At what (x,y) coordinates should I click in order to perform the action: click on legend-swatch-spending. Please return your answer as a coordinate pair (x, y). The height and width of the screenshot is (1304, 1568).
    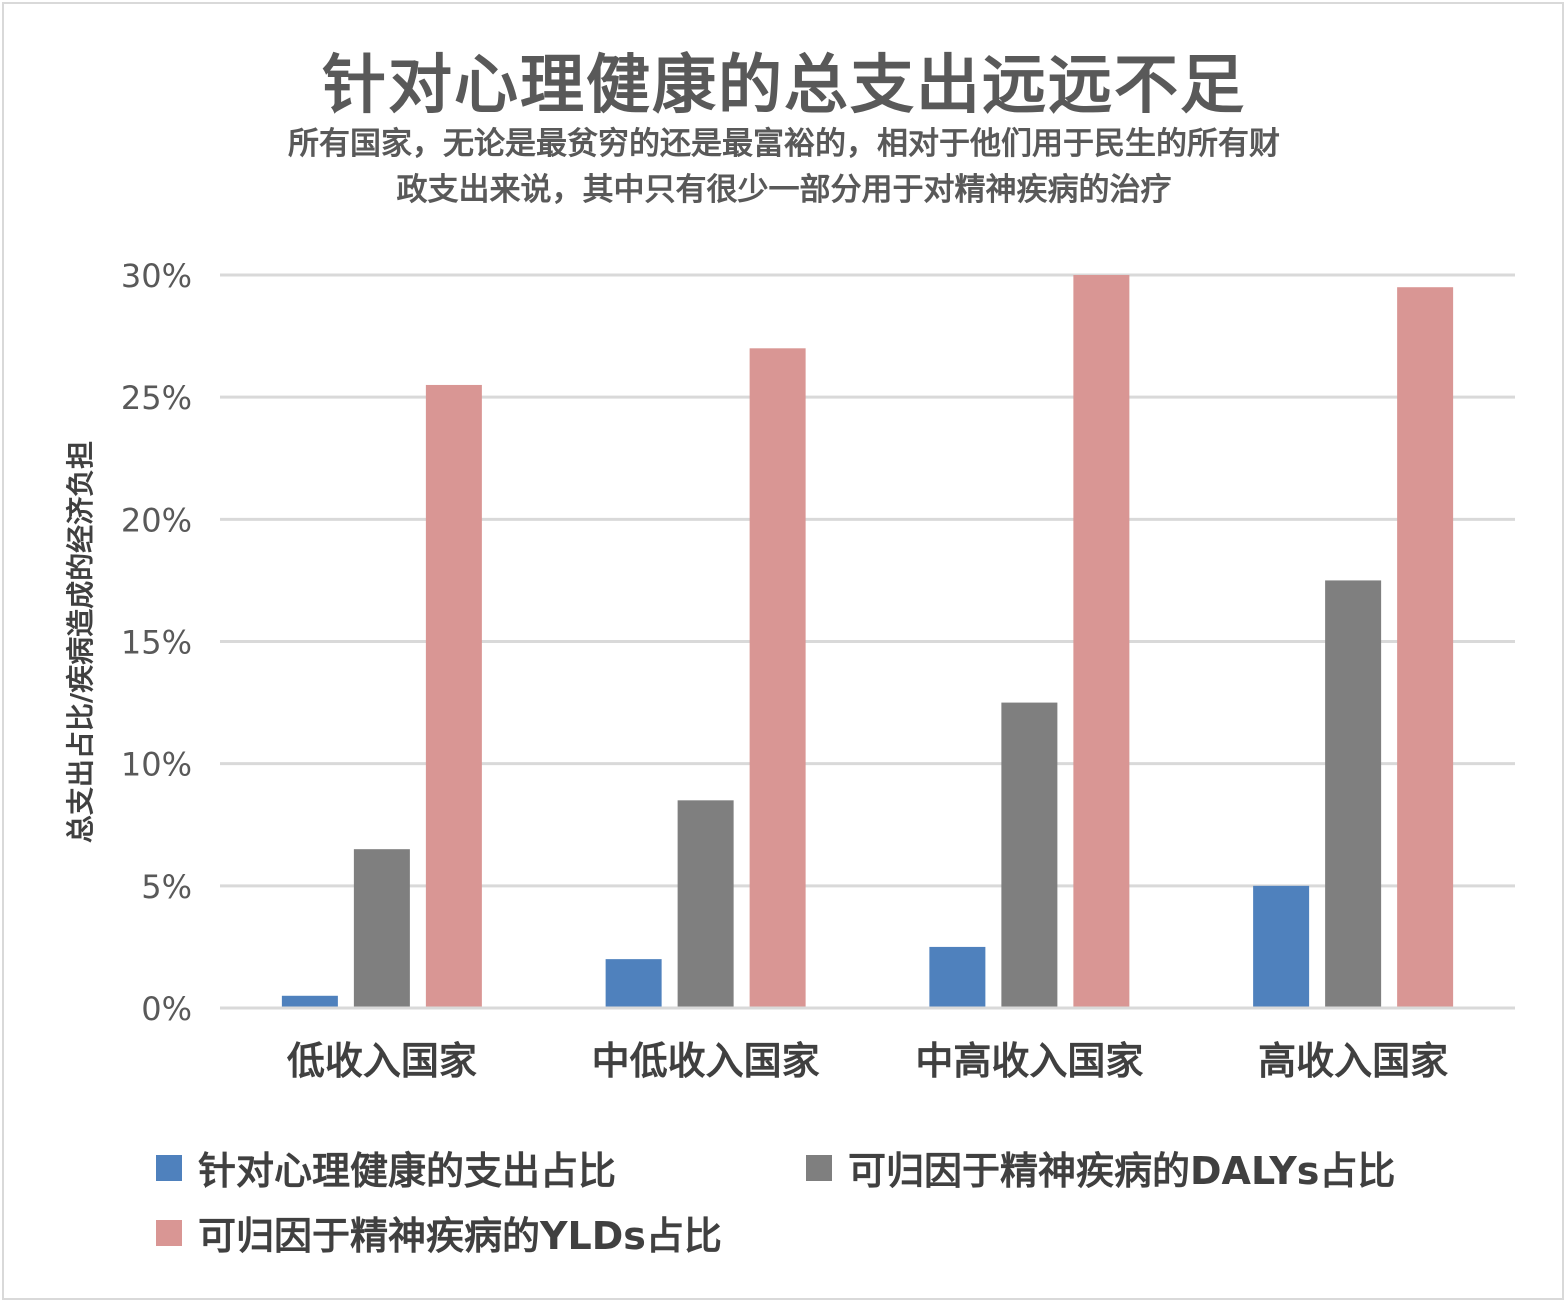
    Looking at the image, I should click on (169, 1167).